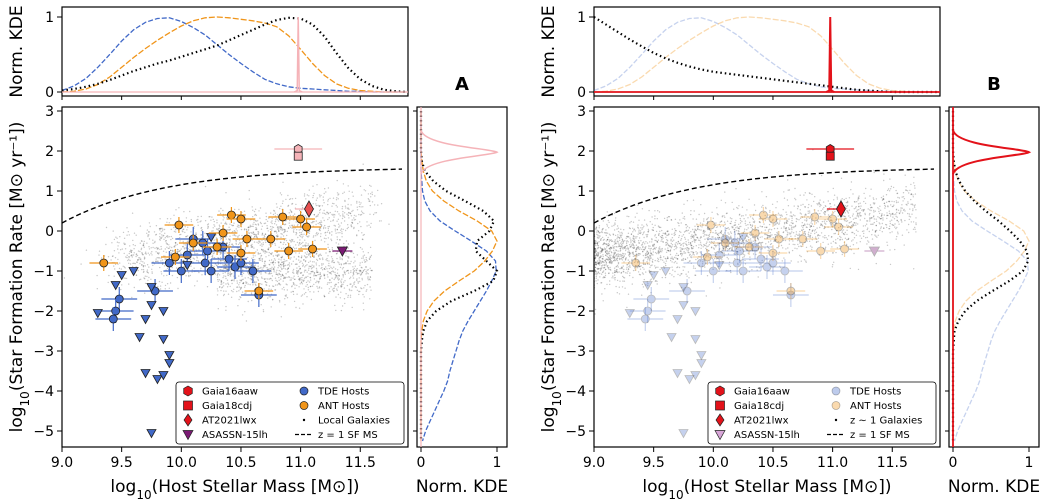 The width and height of the screenshot is (1046, 504). I want to click on tde-limit-marker, so click(169, 356).